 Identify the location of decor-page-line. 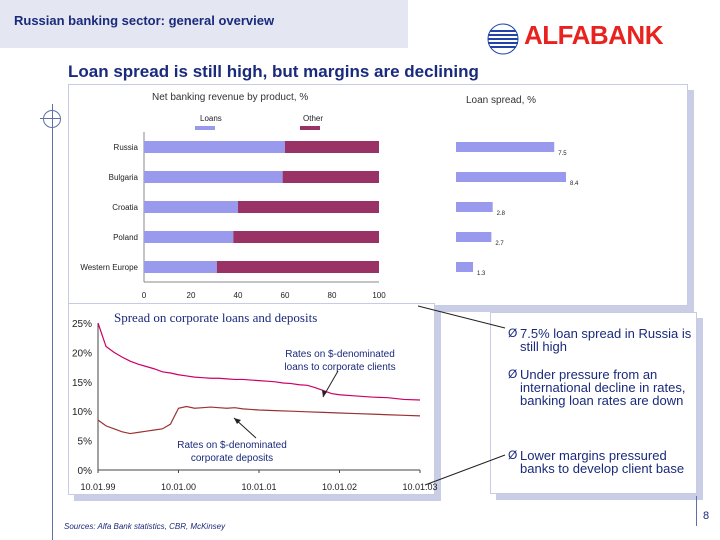
(696, 511).